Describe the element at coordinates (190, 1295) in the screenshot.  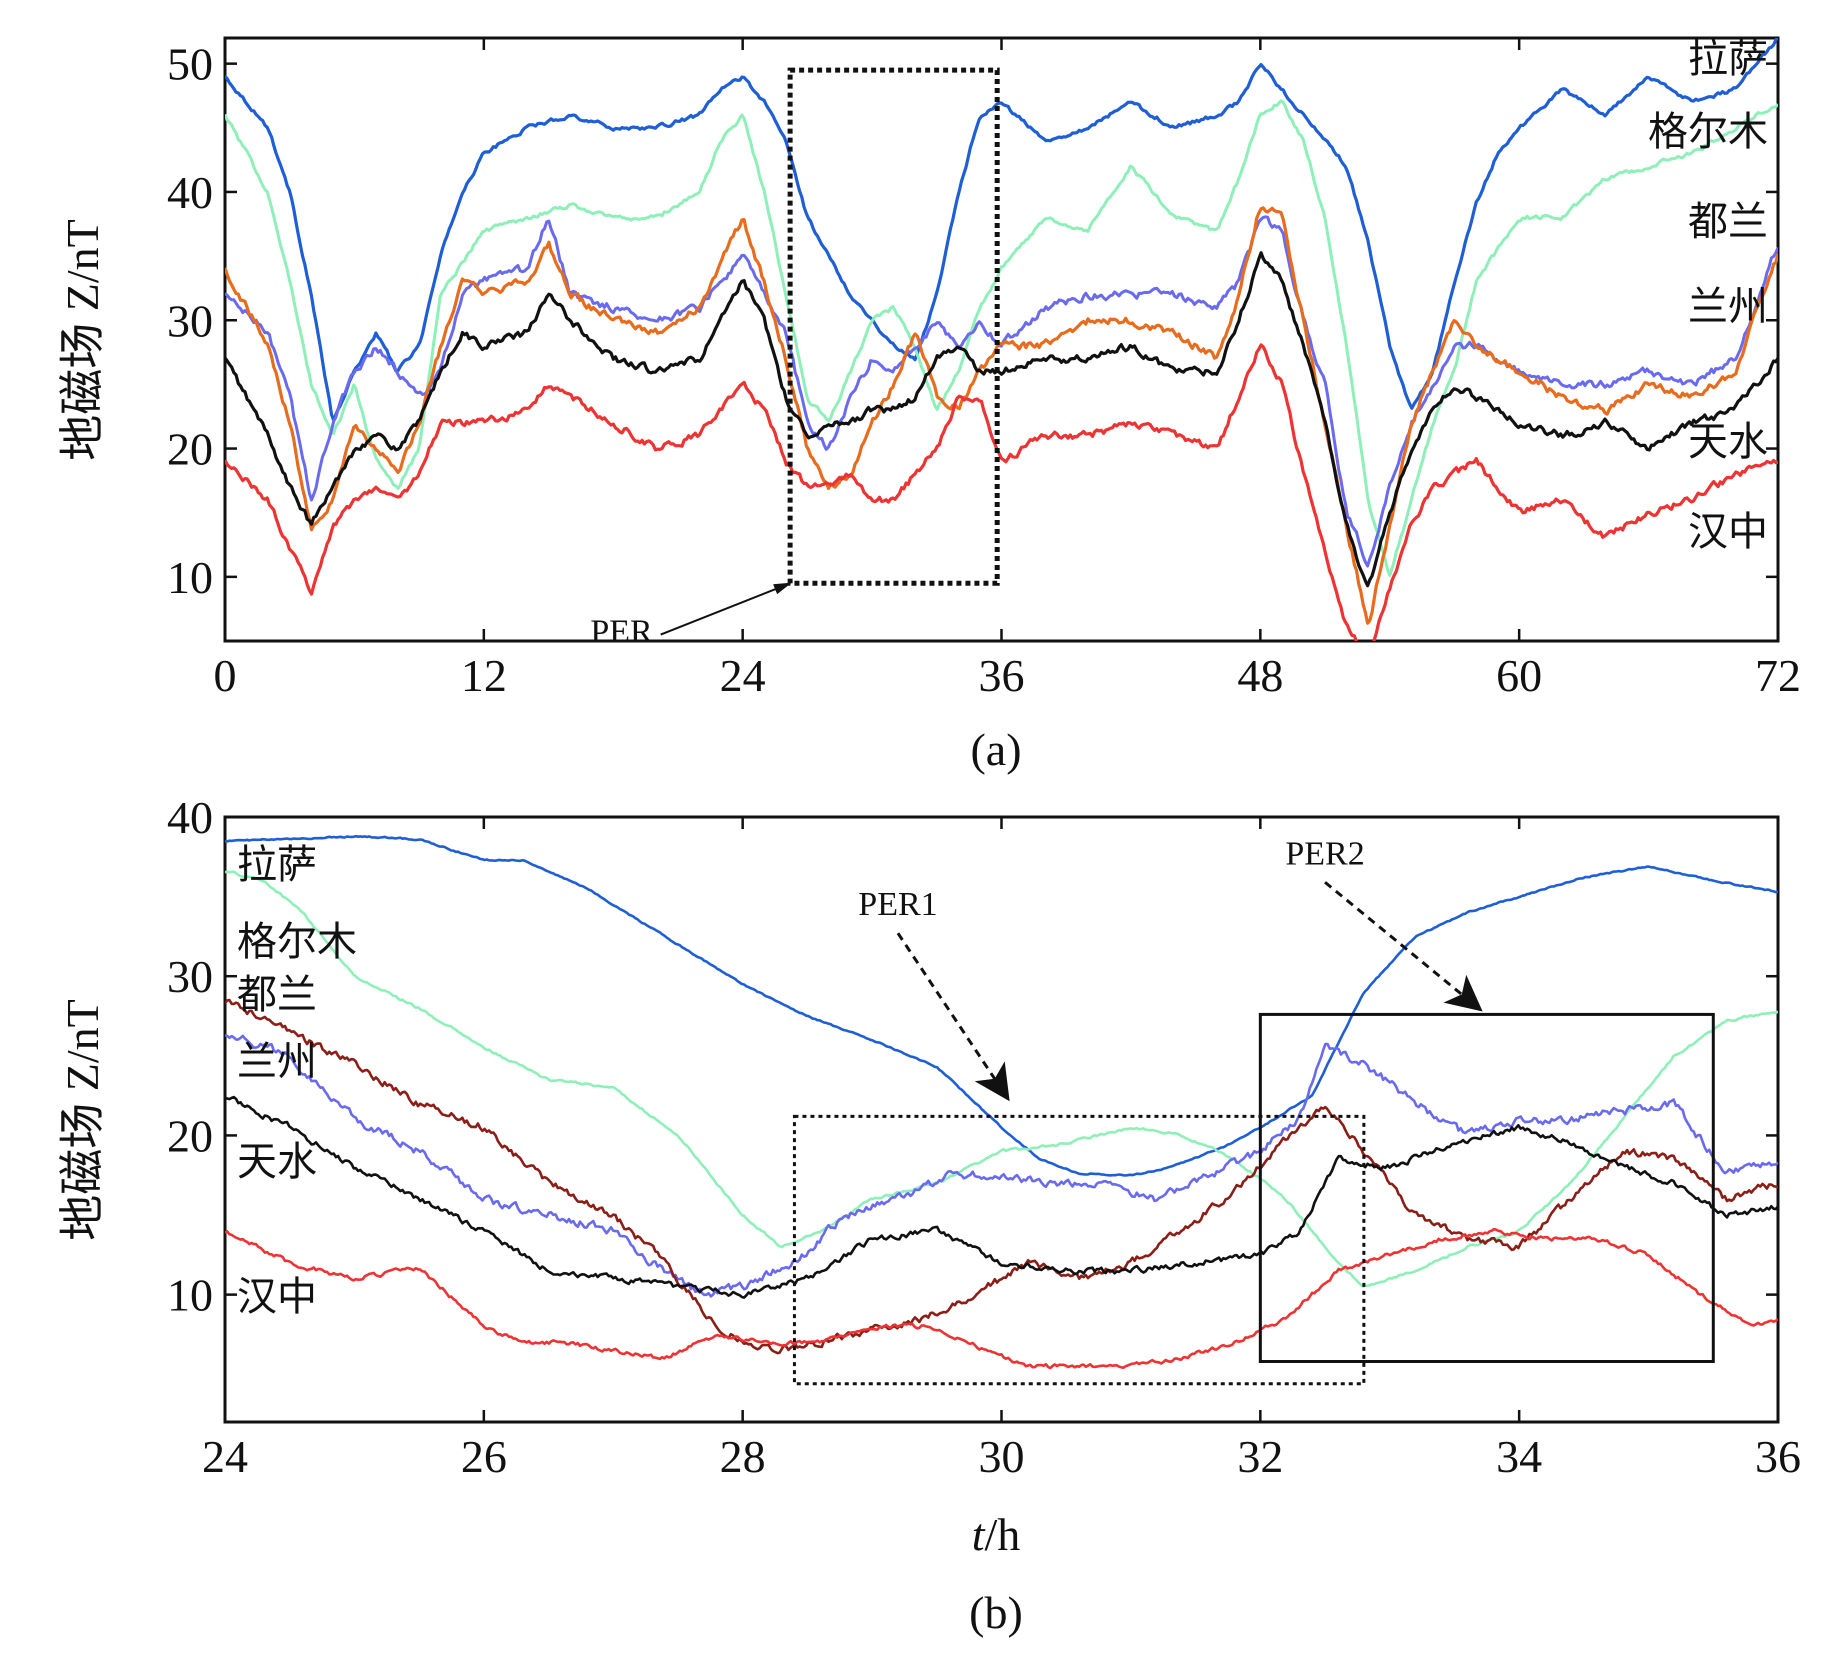
I see `panel-b-y-tick-label: 10` at that location.